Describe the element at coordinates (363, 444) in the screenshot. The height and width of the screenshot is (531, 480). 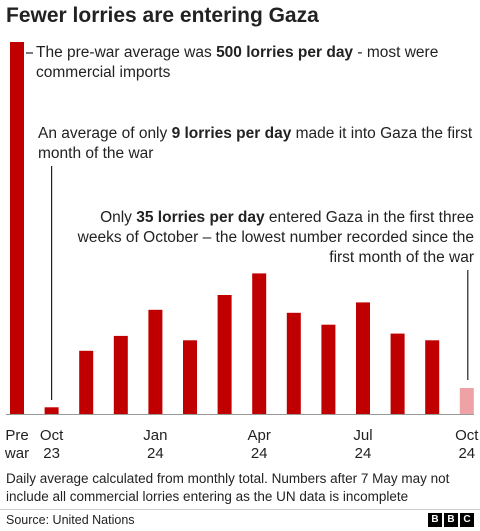
I see `x-tick-label: Jul 24` at that location.